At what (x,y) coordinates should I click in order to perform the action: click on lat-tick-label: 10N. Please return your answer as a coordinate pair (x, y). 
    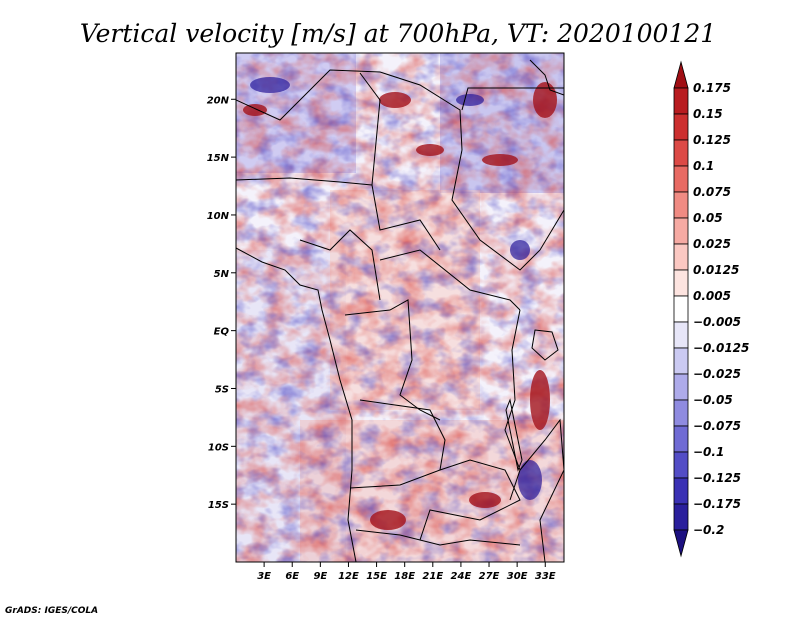
    Looking at the image, I should click on (218, 216).